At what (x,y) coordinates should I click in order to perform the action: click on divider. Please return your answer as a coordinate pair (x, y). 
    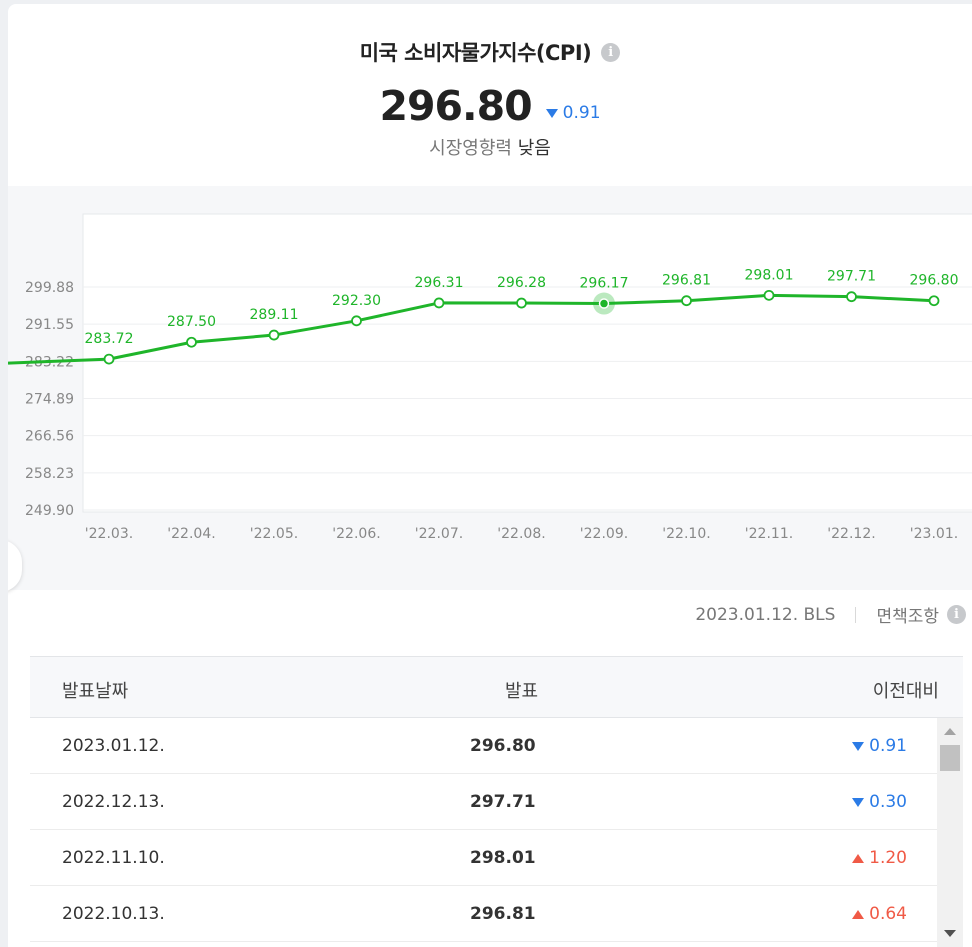
    Looking at the image, I should click on (856, 614).